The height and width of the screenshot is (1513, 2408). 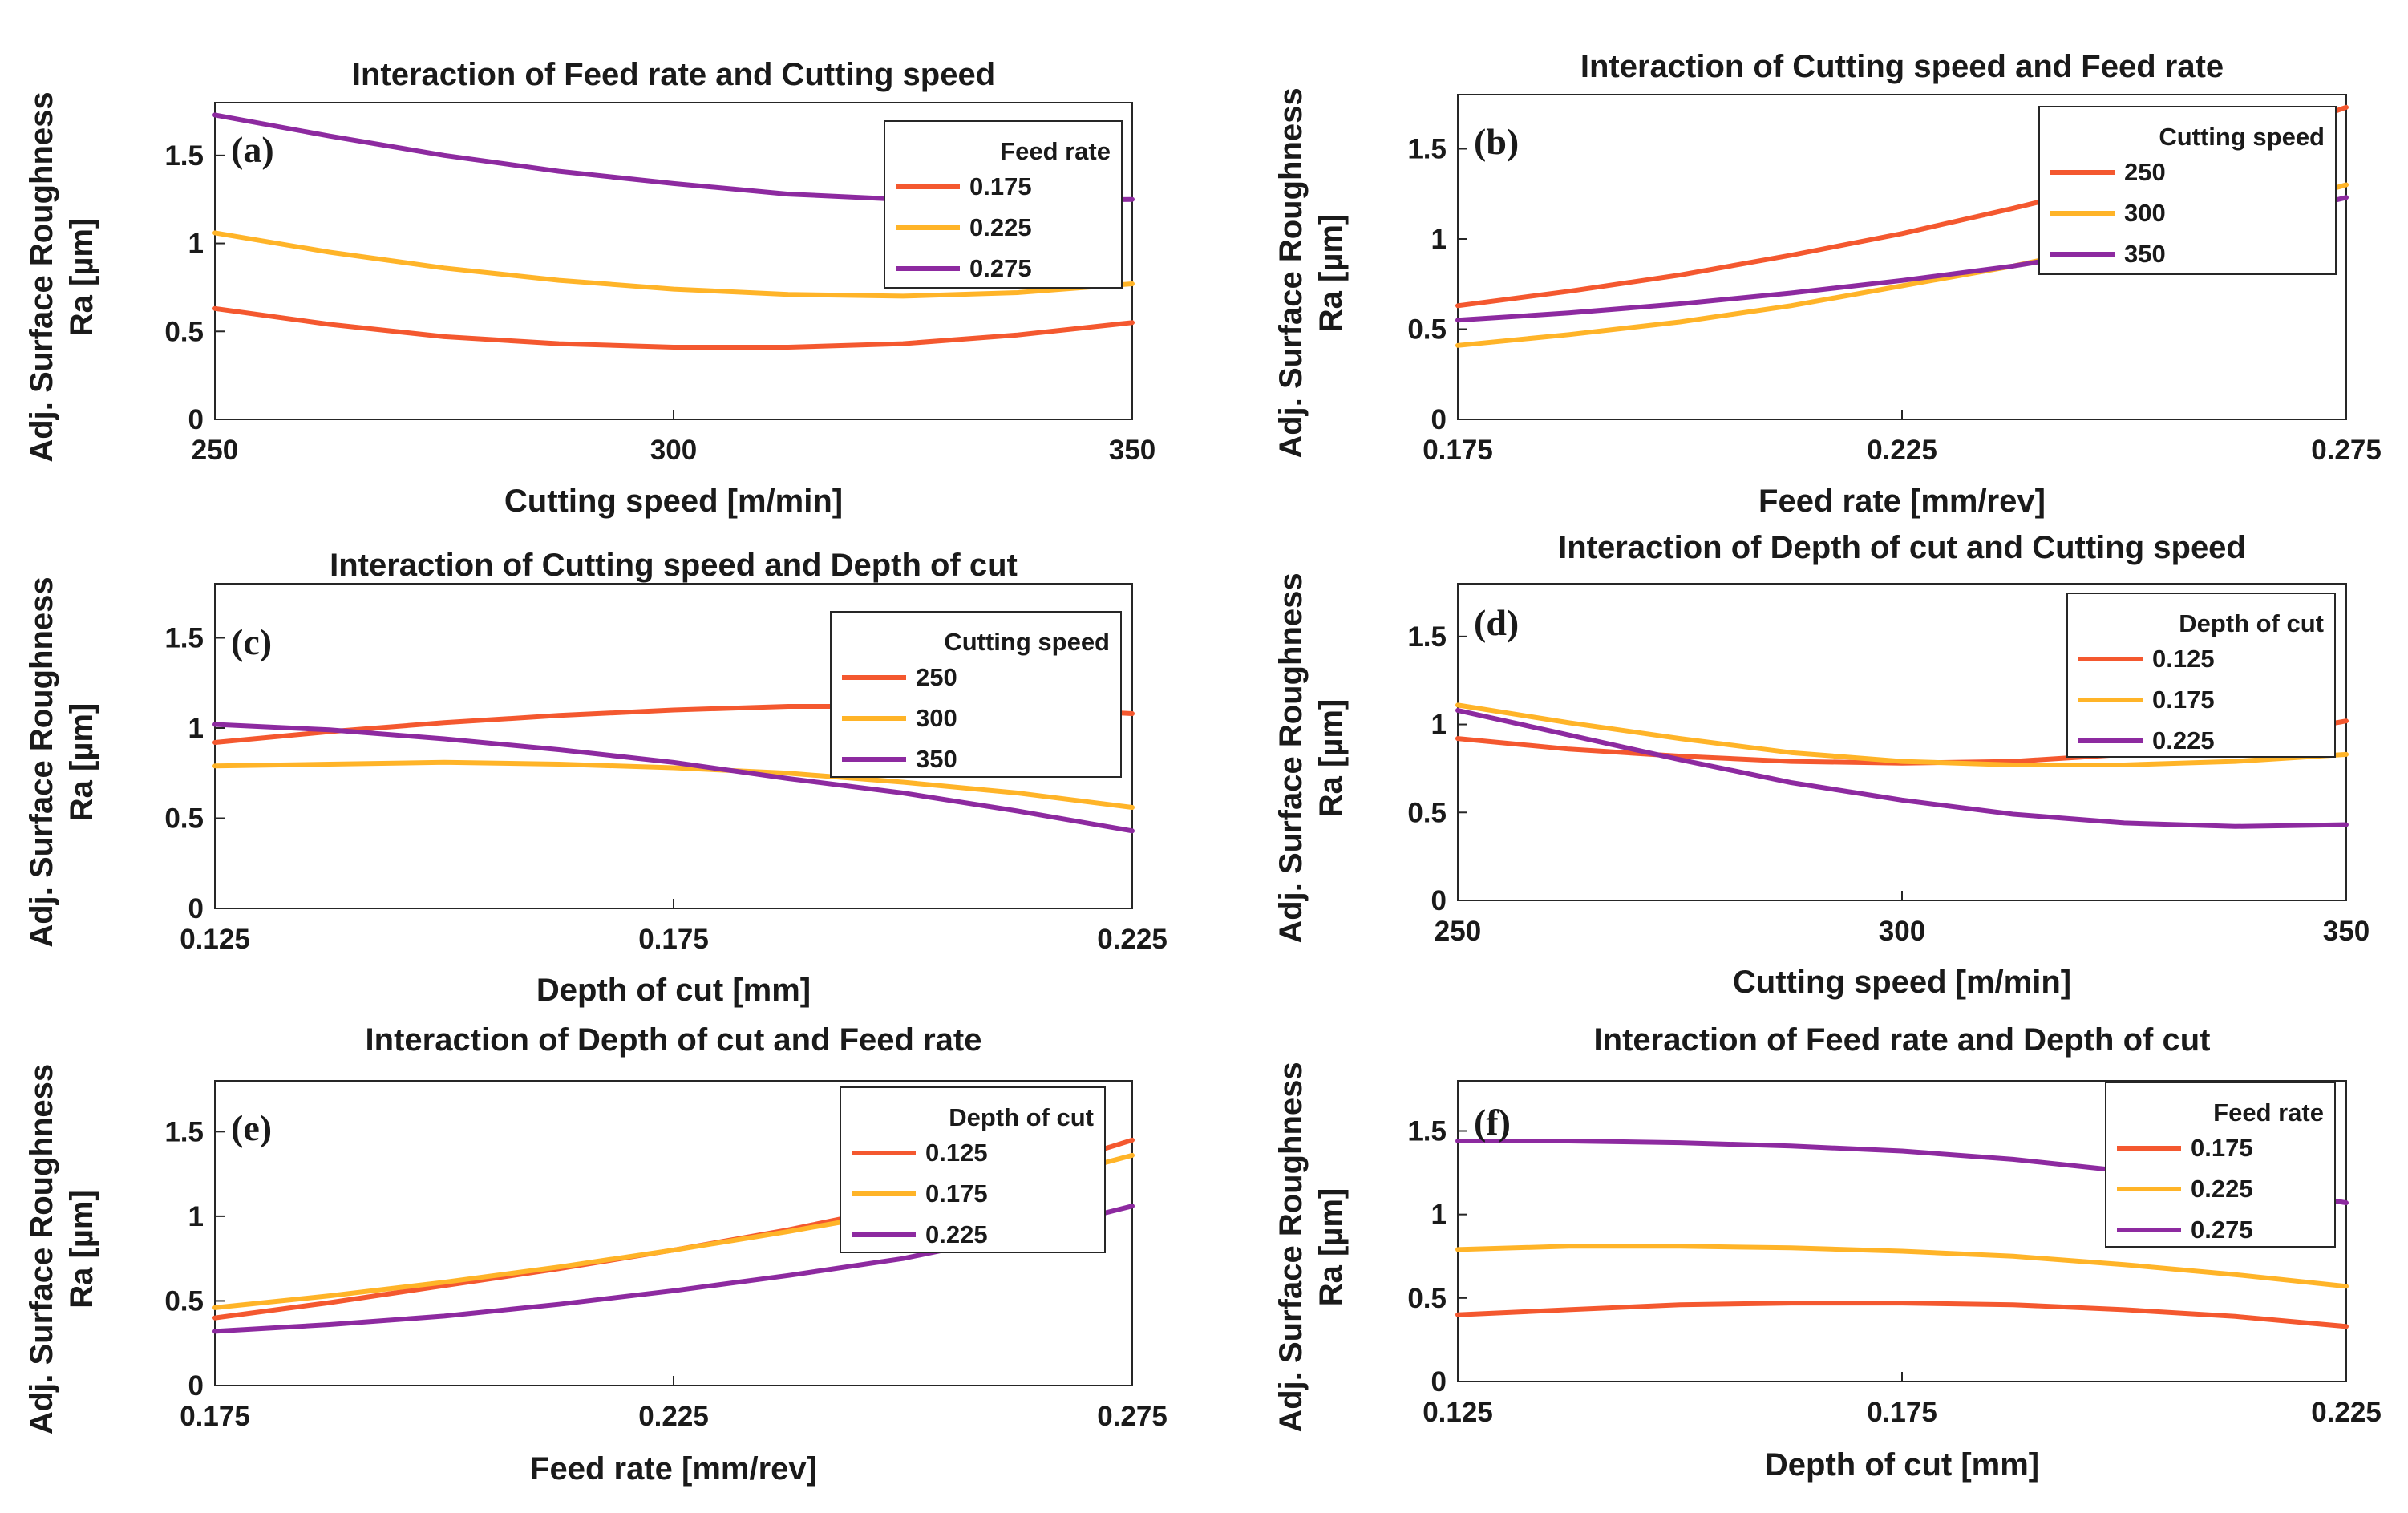 What do you see at coordinates (1902, 931) in the screenshot?
I see `x-tick-label: 300` at bounding box center [1902, 931].